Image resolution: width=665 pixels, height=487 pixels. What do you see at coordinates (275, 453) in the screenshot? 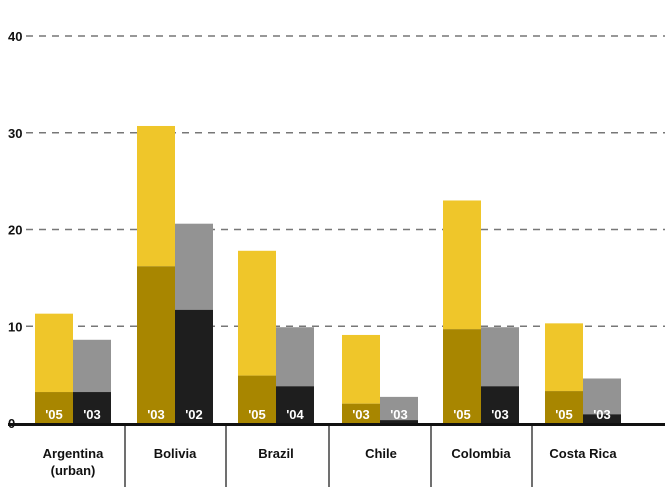
I see `category-label: Brazil` at bounding box center [275, 453].